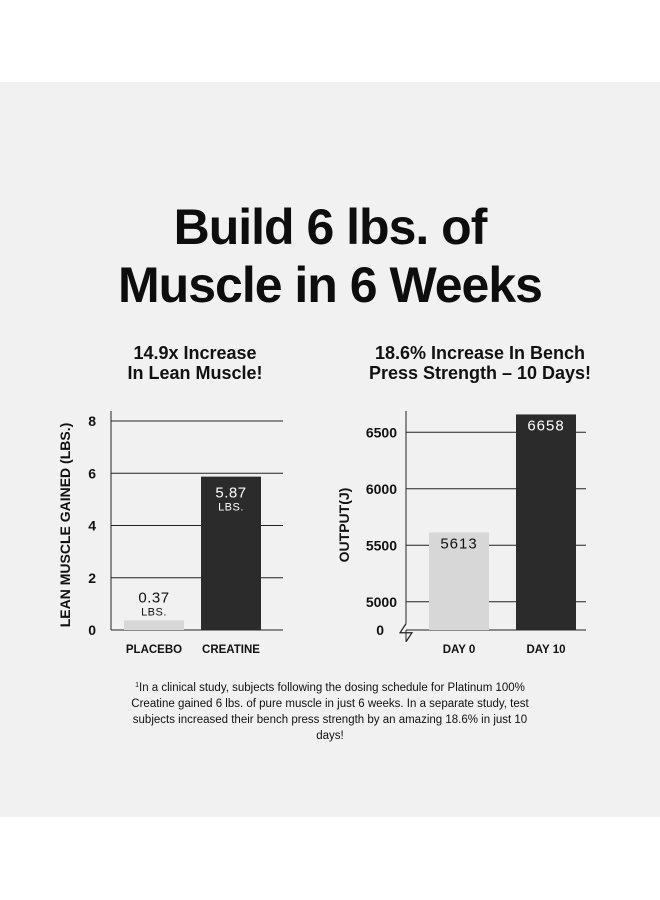 The image size is (660, 900). What do you see at coordinates (381, 602) in the screenshot?
I see `chart-2-y-tick-label: 5000` at bounding box center [381, 602].